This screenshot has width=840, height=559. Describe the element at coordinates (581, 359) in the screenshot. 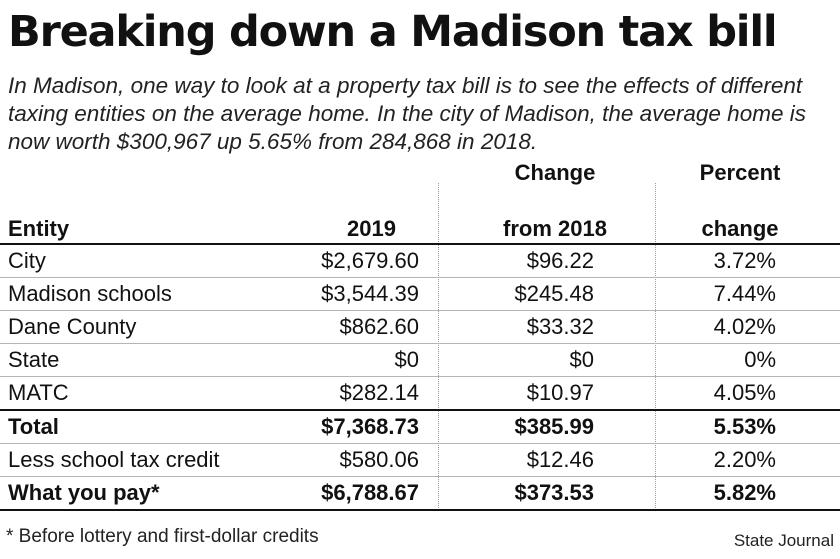

I see `change-cell: $0` at that location.